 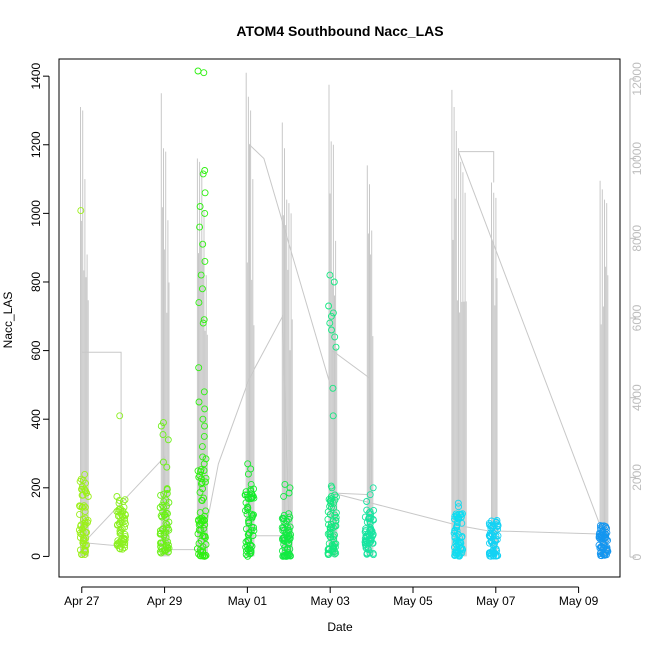 What do you see at coordinates (636, 311) in the screenshot?
I see `secondary-y-axis: 0 2000 4000 6000 8000 10000 12000` at bounding box center [636, 311].